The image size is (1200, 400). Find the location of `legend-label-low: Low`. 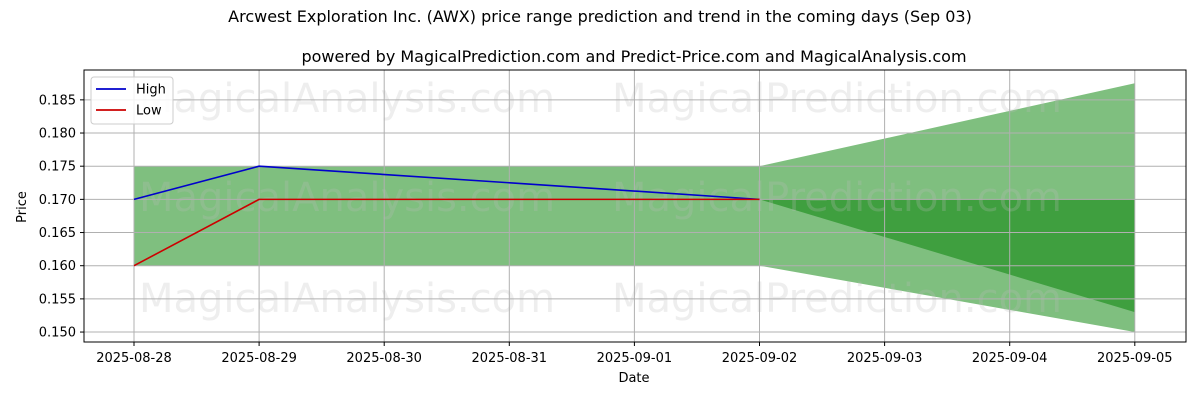

legend-label-low: Low is located at coordinates (149, 111).